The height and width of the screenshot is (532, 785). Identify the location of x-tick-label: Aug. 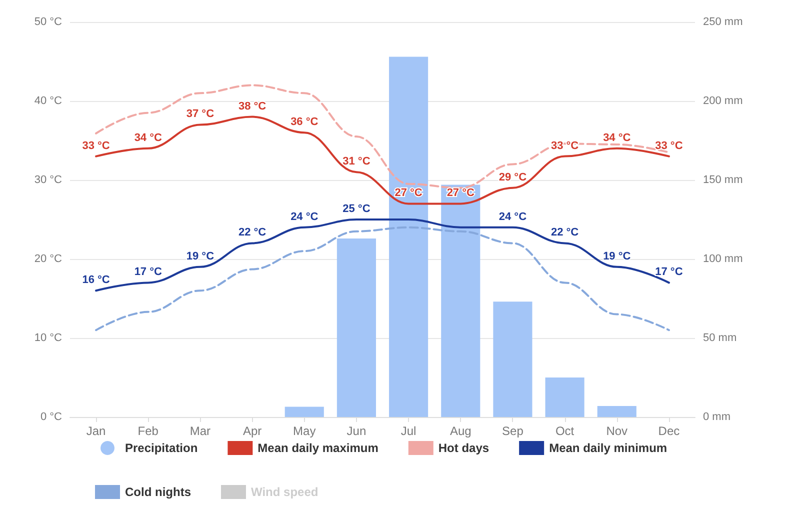
(461, 431).